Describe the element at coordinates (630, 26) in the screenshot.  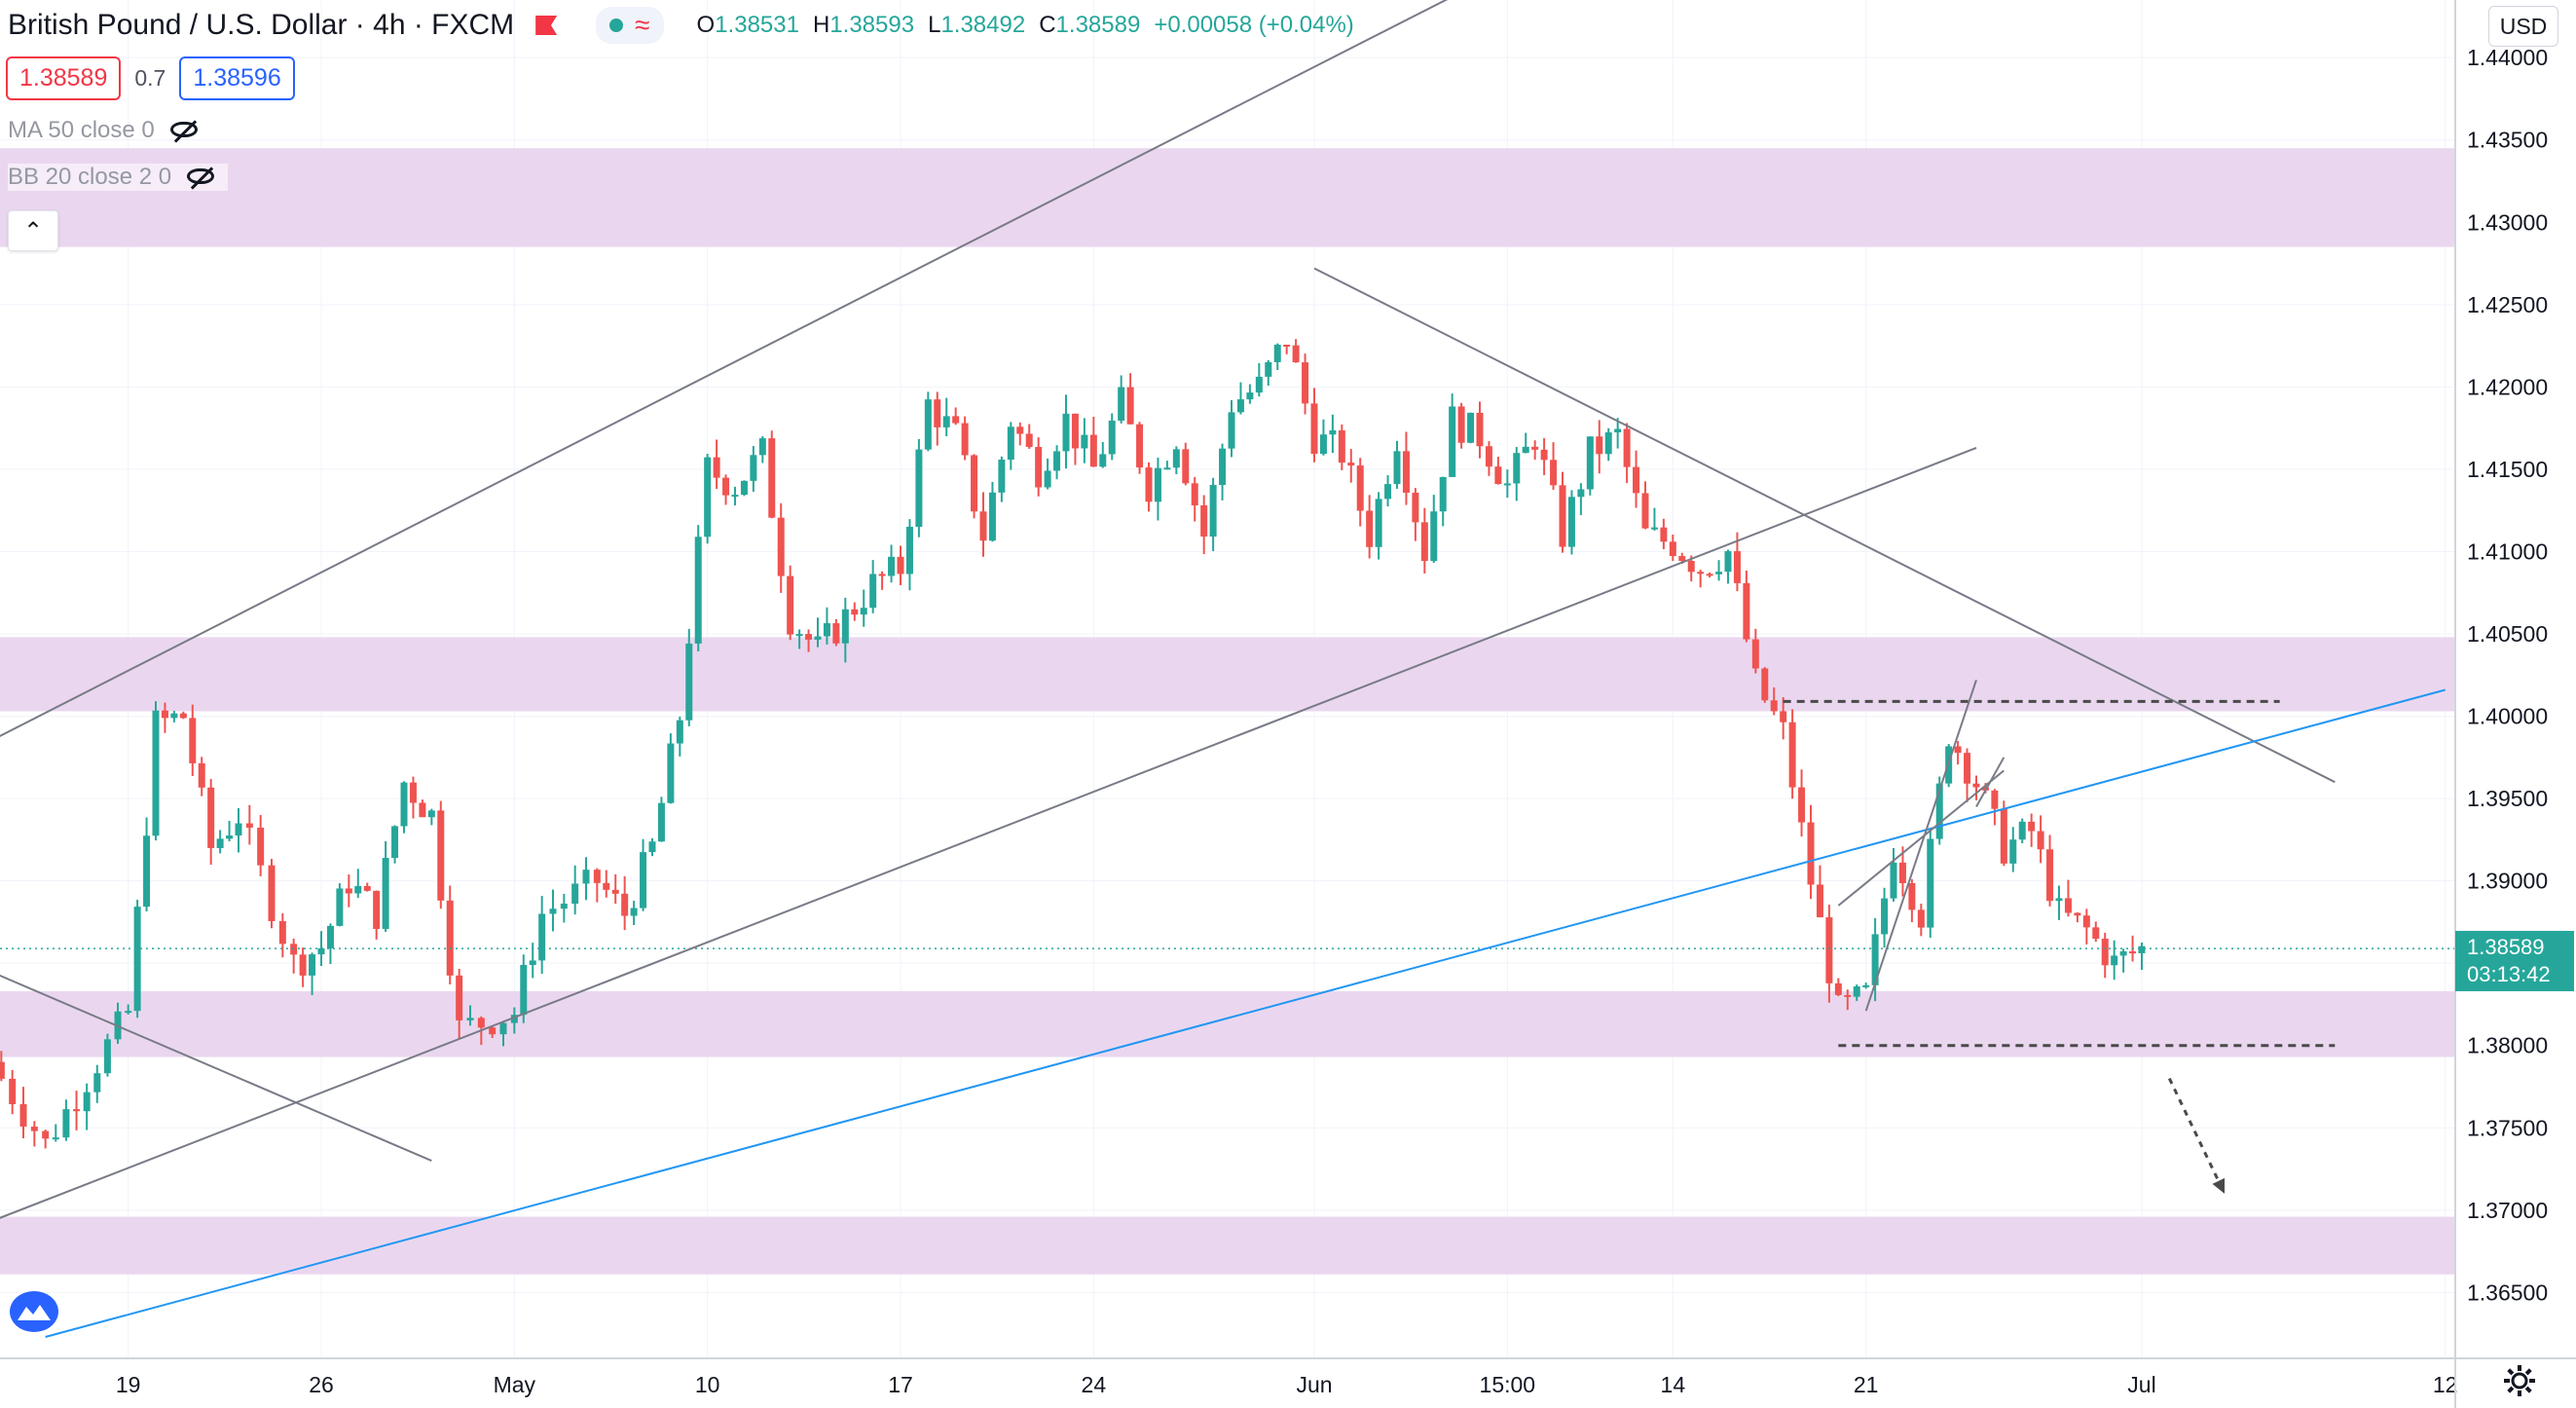
I see `market-status-pill: ≈` at that location.